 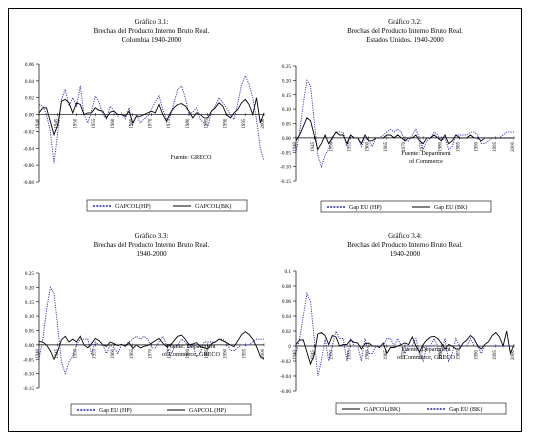 I want to click on y-tick-label: 0.20, so click(x=29, y=288).